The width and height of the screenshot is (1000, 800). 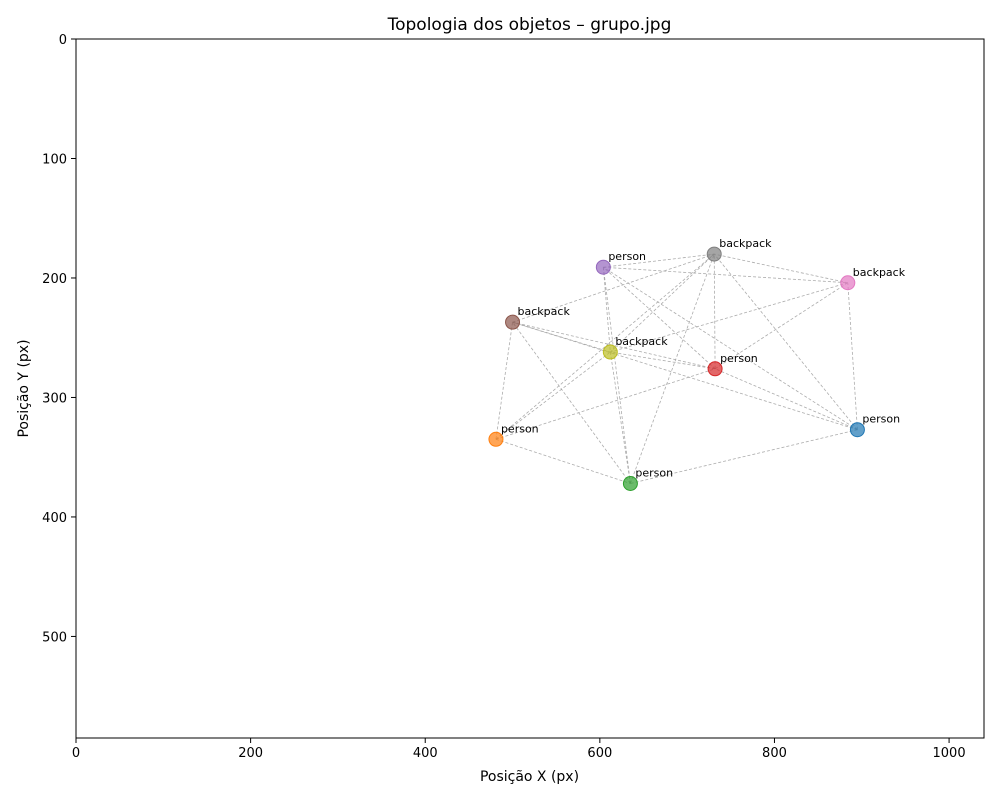 I want to click on y-tick-label: 500, so click(x=54, y=637).